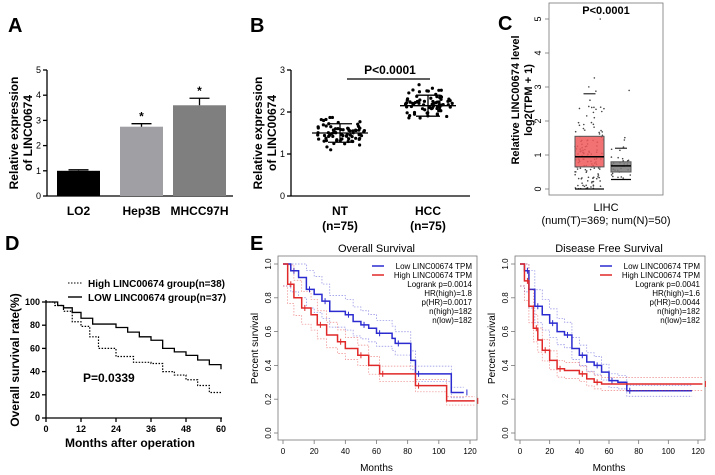  Describe the element at coordinates (15, 26) in the screenshot. I see `panel-label-a: A` at that location.